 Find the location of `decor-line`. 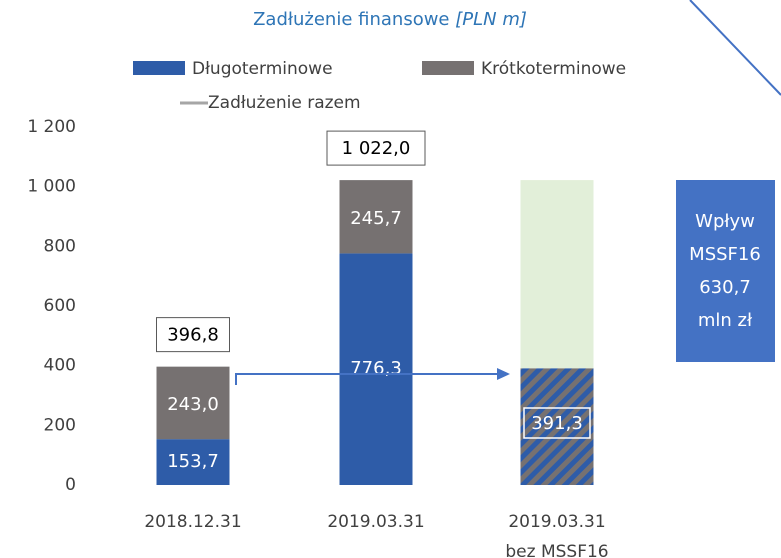

decor-line is located at coordinates (735, 48).